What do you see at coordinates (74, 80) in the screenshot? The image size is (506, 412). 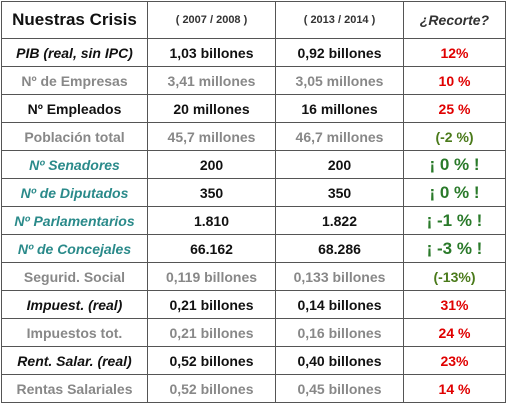 I see `row-label: Nº de Empresas` at bounding box center [74, 80].